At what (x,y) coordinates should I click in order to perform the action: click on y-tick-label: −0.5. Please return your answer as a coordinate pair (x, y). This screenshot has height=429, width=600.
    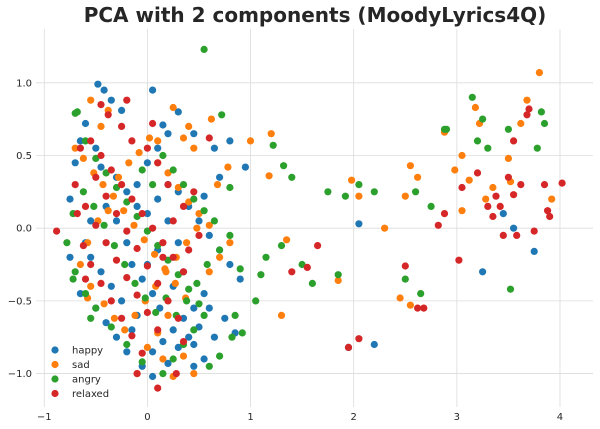
    Looking at the image, I should click on (20, 301).